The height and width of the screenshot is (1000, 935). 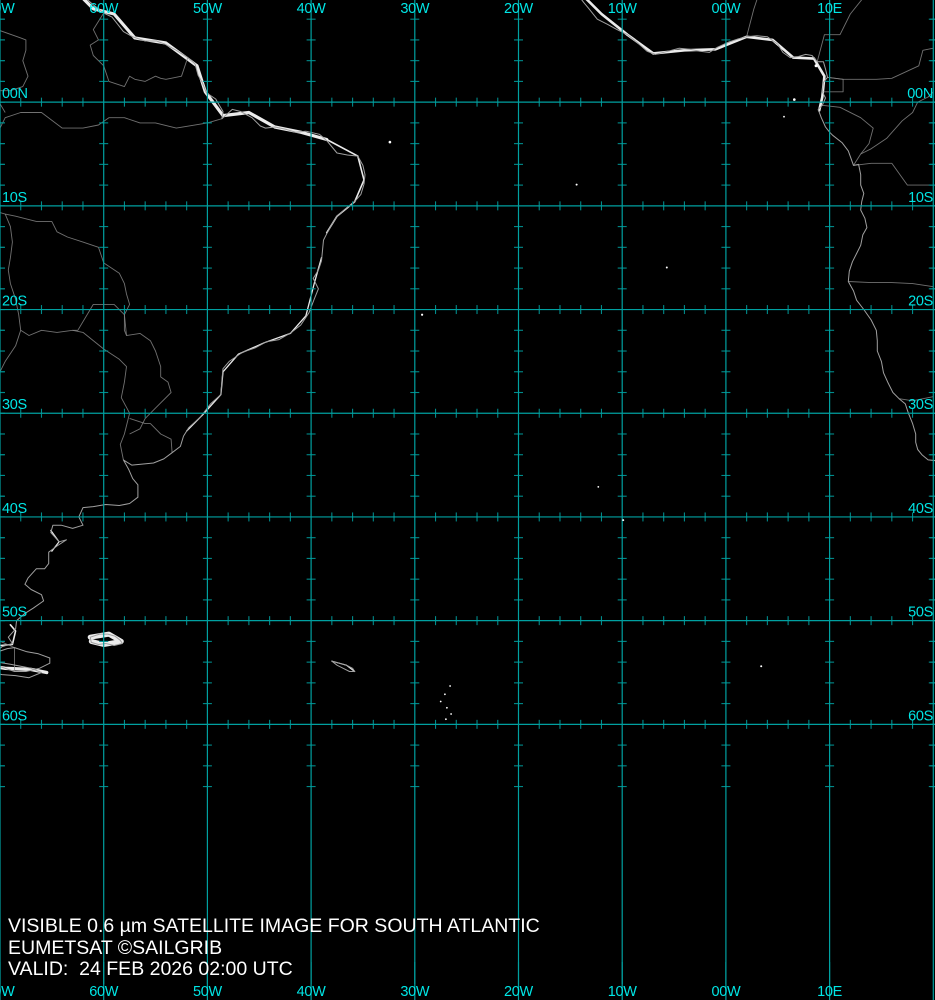 I want to click on longitude-label-top: 10E, so click(x=830, y=9).